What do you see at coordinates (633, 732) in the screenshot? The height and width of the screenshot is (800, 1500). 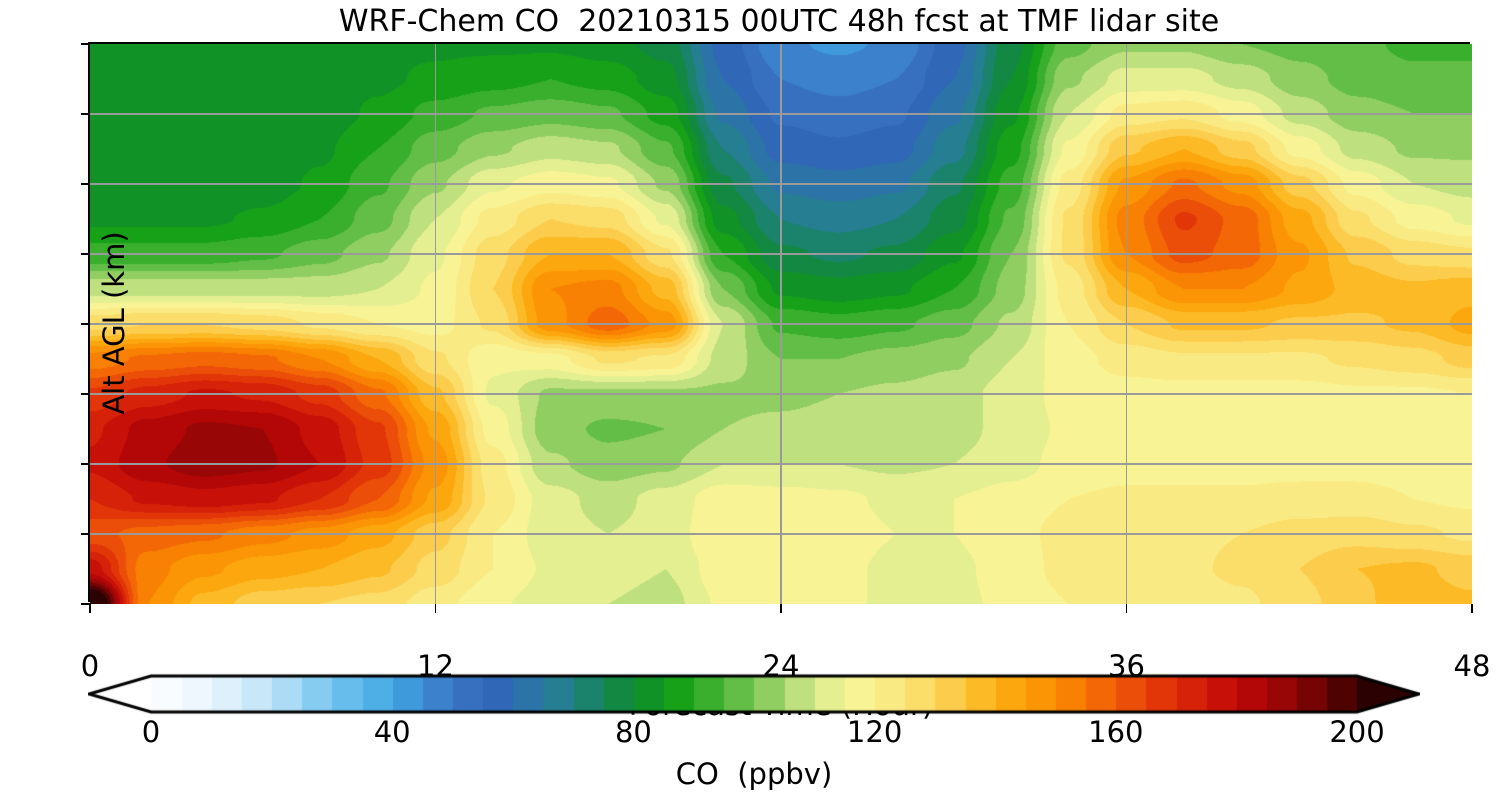 I see `colorbar-tick-label: 80` at bounding box center [633, 732].